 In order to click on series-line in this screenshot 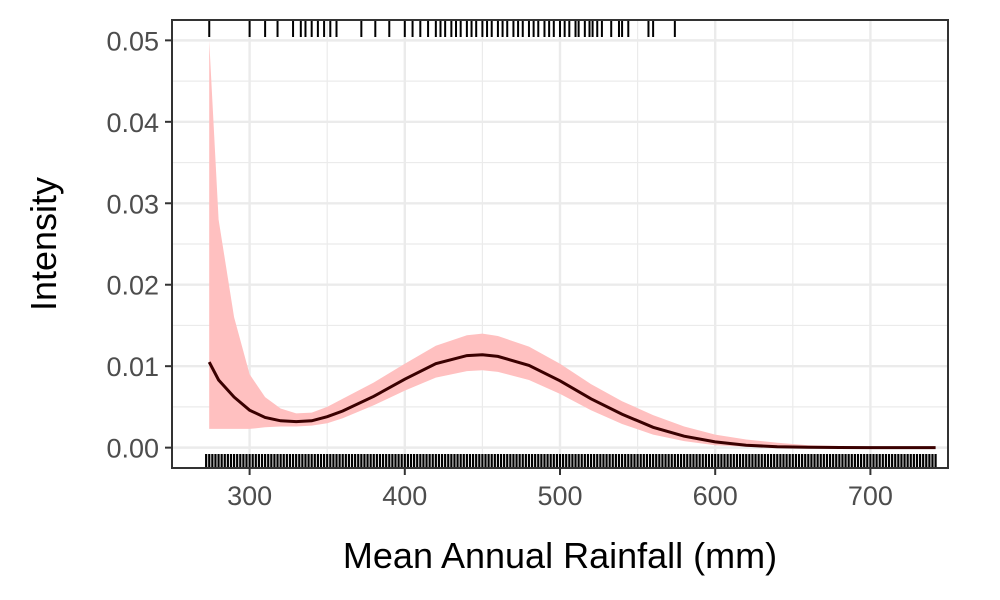, I will do `click(571, 401)`.